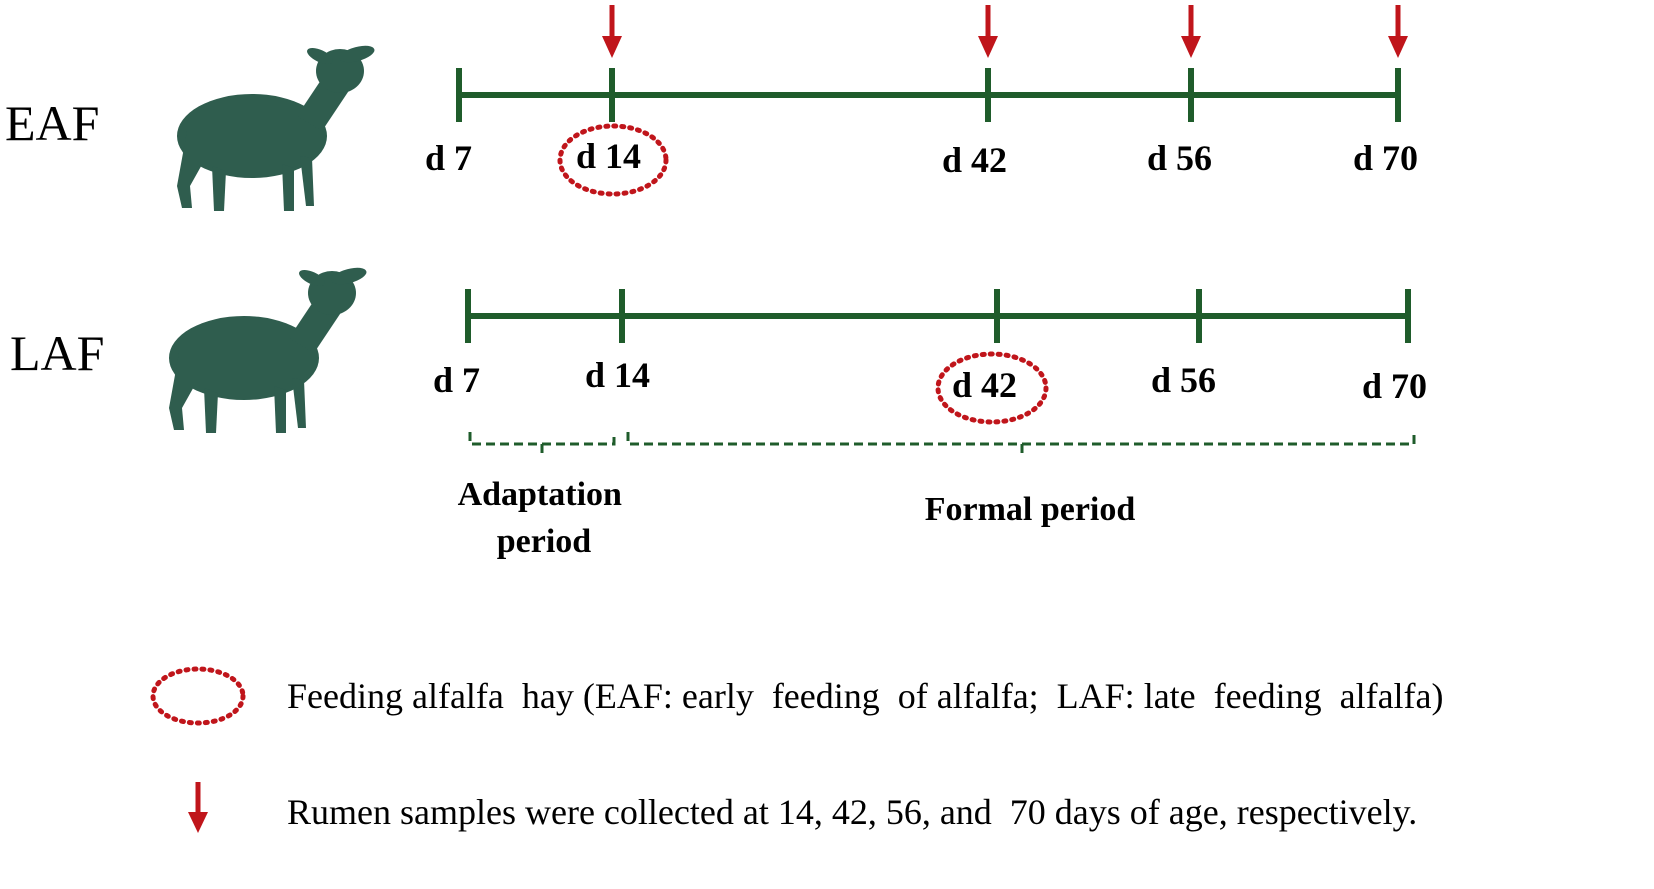 This screenshot has height=889, width=1654. I want to click on legend-red-arrow-icon, so click(198, 807).